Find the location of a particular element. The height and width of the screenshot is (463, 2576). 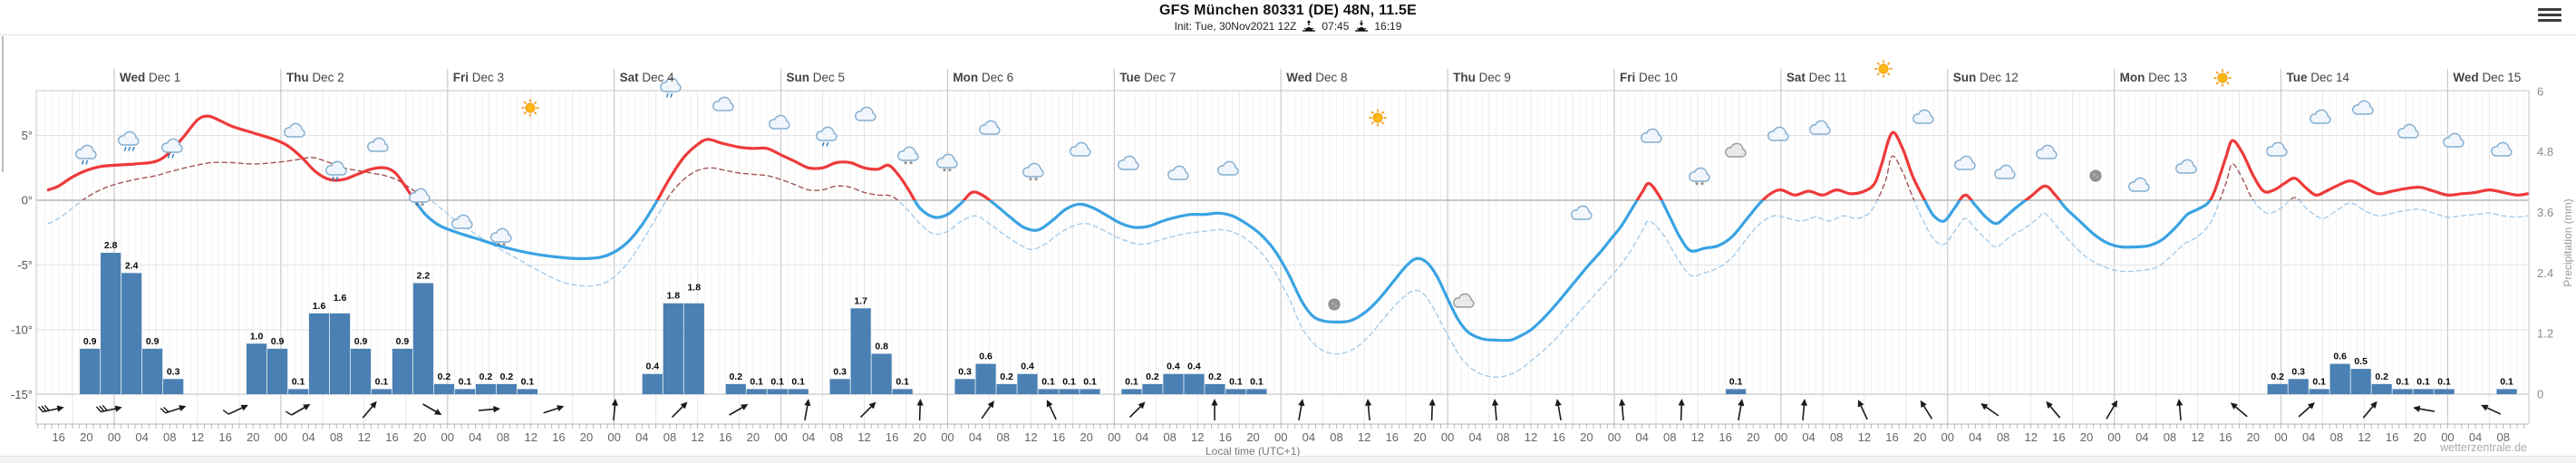

weather-icon-sun is located at coordinates (530, 108).